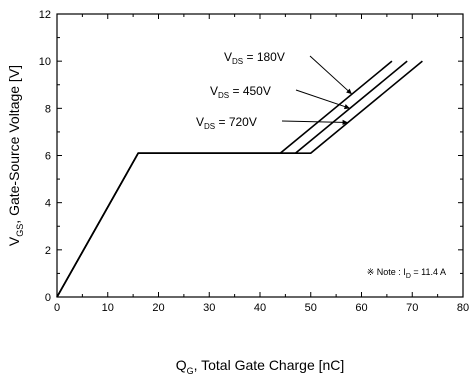 Image resolution: width=474 pixels, height=378 pixels. What do you see at coordinates (406, 273) in the screenshot?
I see `note-annotation: ※ Note : ID = 11.4 A` at bounding box center [406, 273].